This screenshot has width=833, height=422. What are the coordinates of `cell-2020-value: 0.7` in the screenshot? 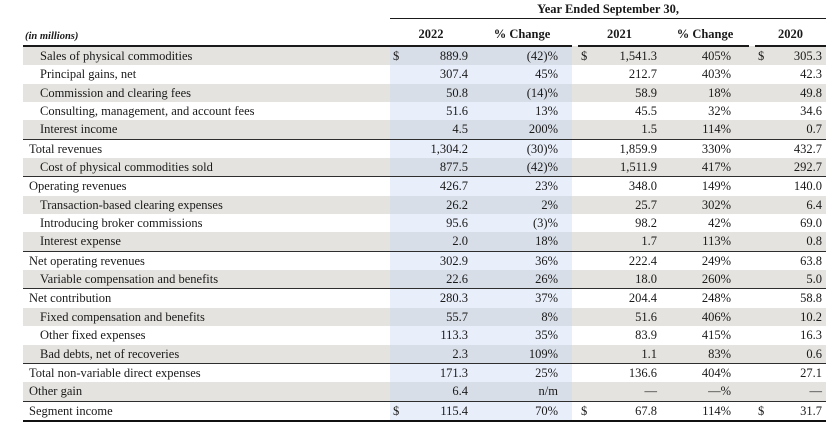 It's located at (814, 129).